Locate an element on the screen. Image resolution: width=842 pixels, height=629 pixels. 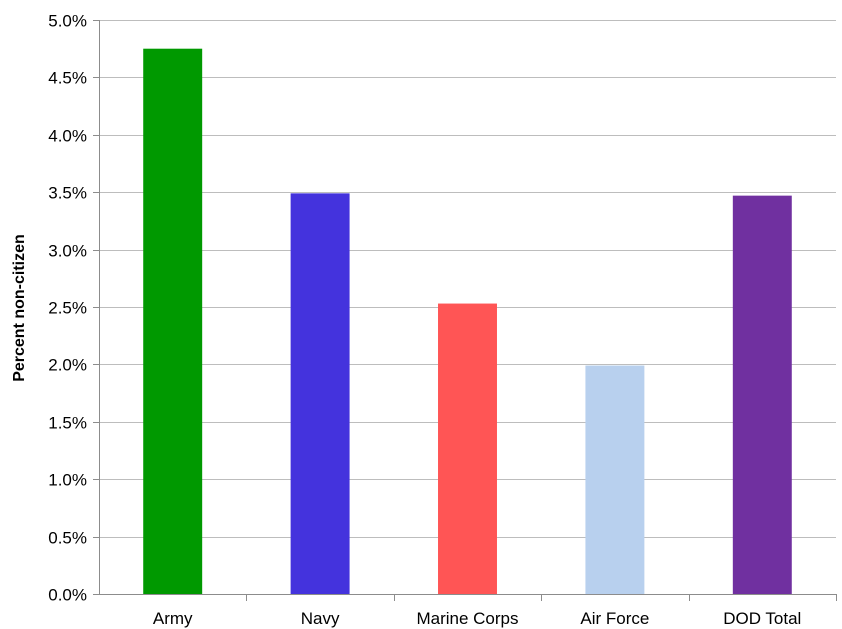
bar-navy is located at coordinates (320, 393).